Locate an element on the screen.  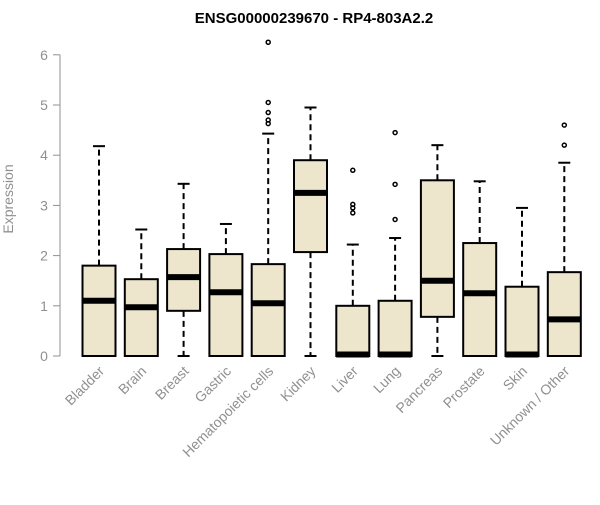
box-gastric is located at coordinates (226, 289).